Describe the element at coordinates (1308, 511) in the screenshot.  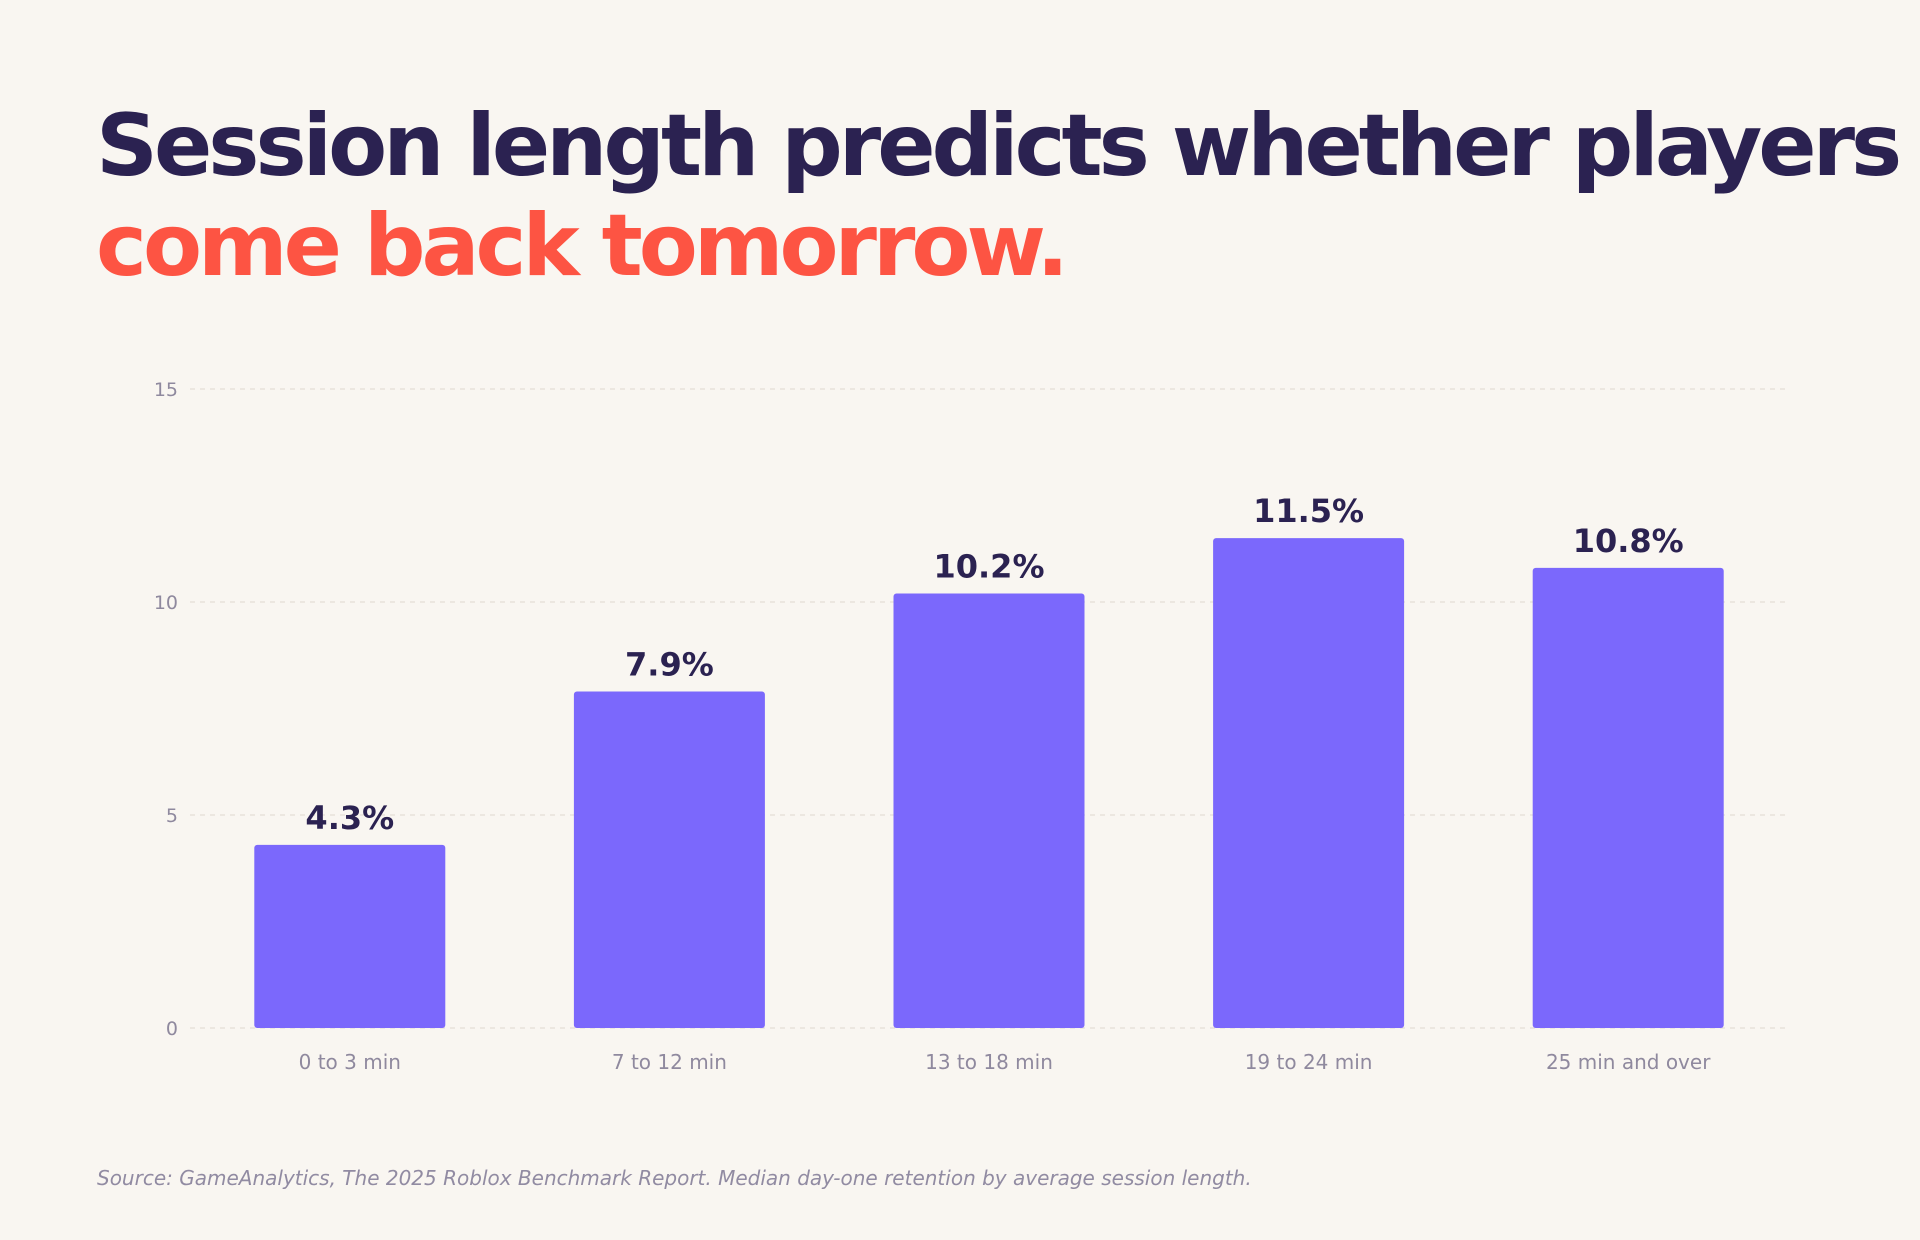
I see `value-label: 11.5%` at that location.